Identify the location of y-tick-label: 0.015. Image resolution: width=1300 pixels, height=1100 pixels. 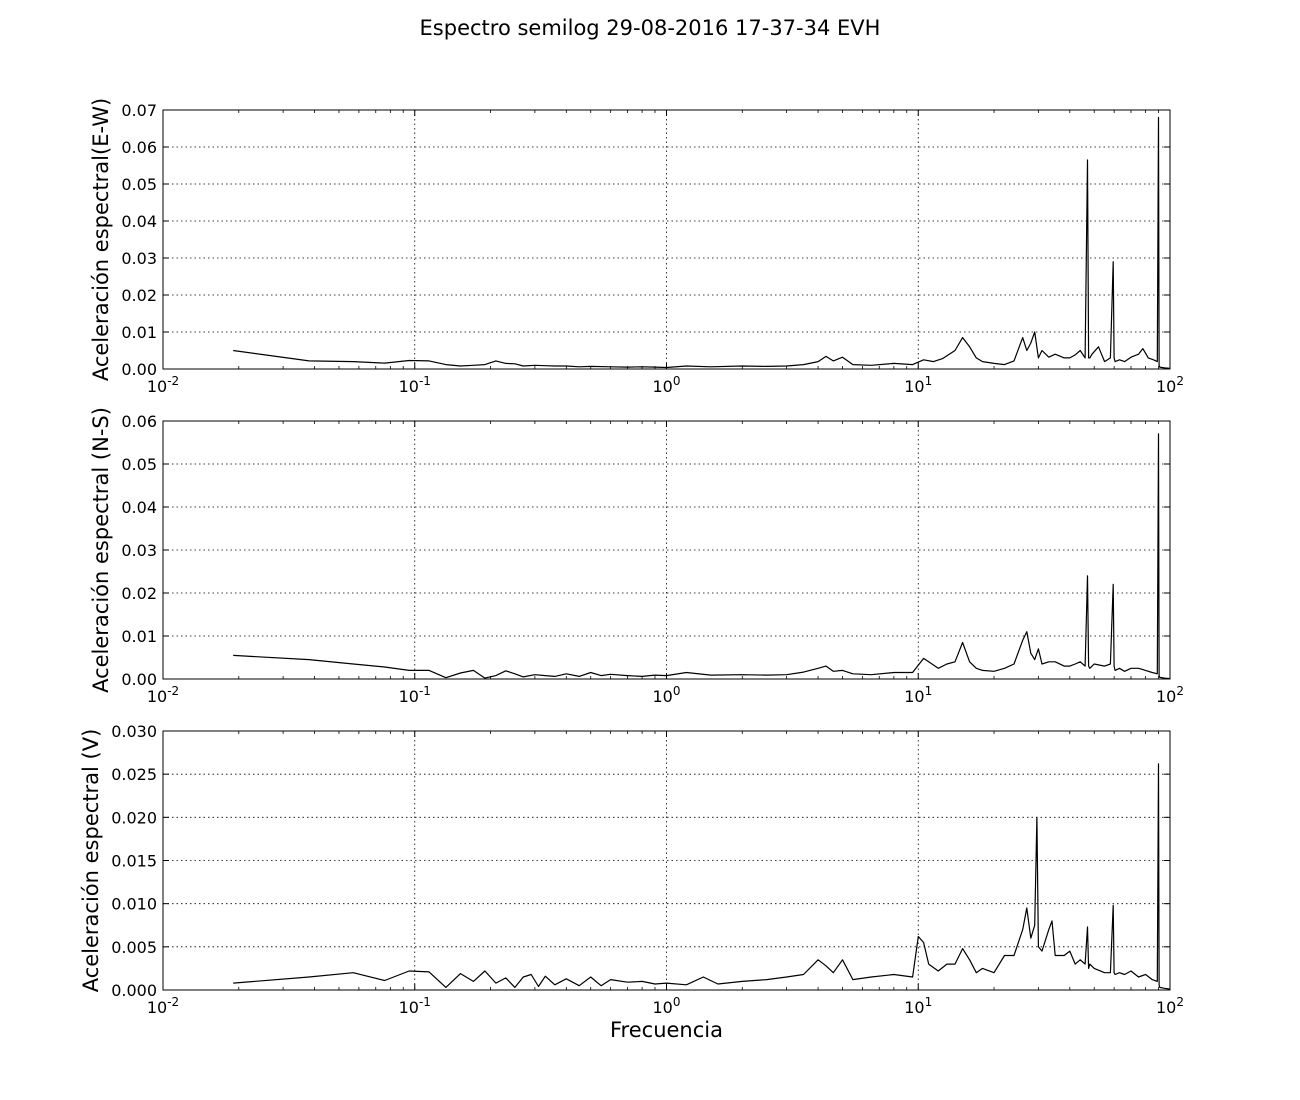
(134, 861).